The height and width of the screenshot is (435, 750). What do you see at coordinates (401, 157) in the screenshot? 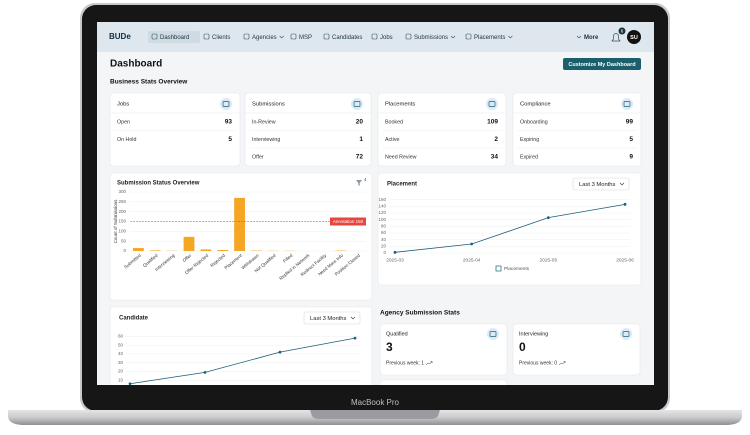
I see `card-row-label: Need Review` at bounding box center [401, 157].